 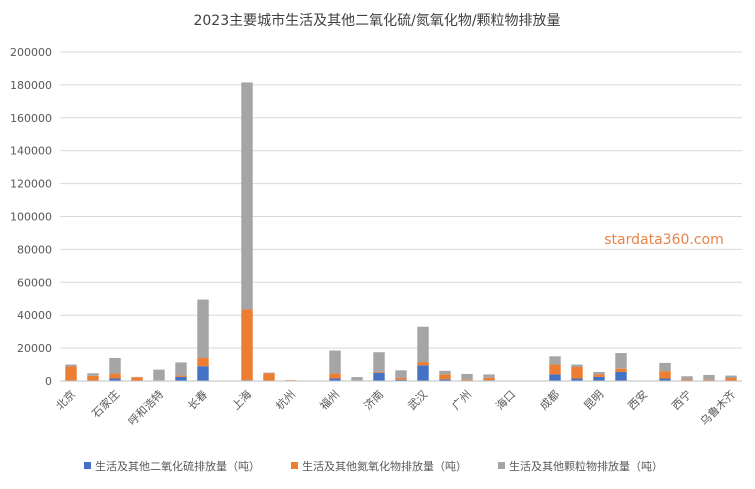 I want to click on x-tick-label: 福州, so click(x=329, y=399).